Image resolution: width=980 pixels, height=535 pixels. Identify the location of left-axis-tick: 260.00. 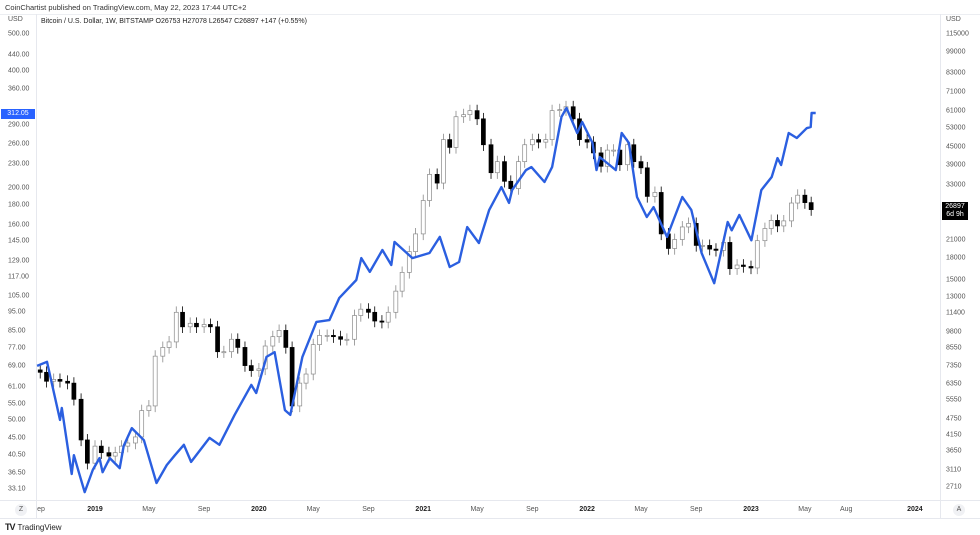
(19, 144).